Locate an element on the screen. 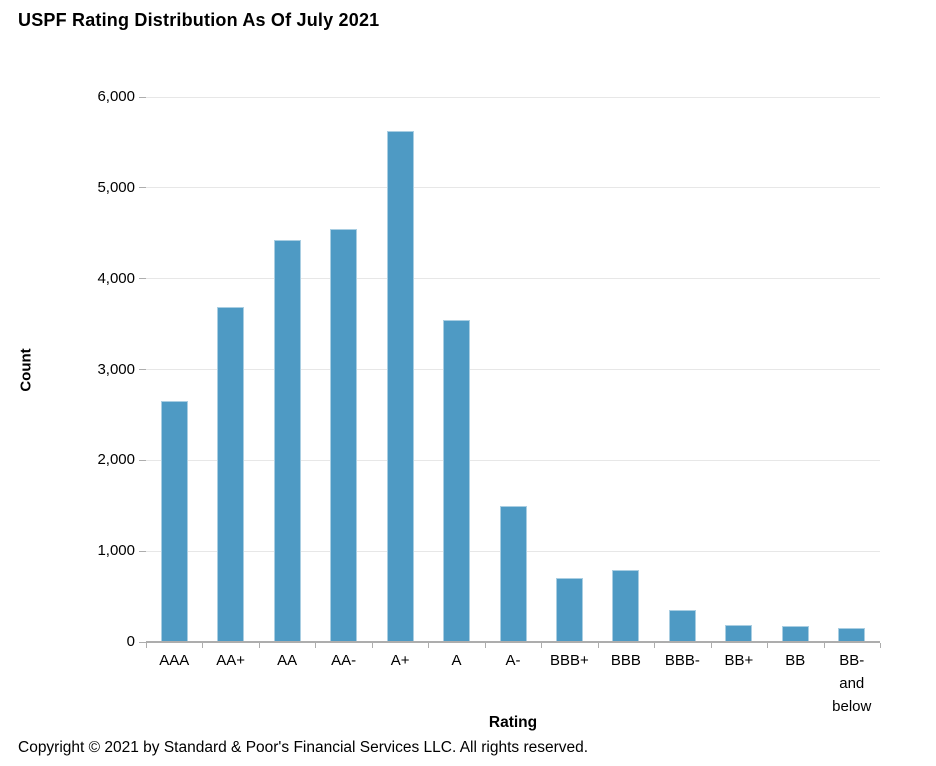  x-tick-label: BBB+ is located at coordinates (569, 660).